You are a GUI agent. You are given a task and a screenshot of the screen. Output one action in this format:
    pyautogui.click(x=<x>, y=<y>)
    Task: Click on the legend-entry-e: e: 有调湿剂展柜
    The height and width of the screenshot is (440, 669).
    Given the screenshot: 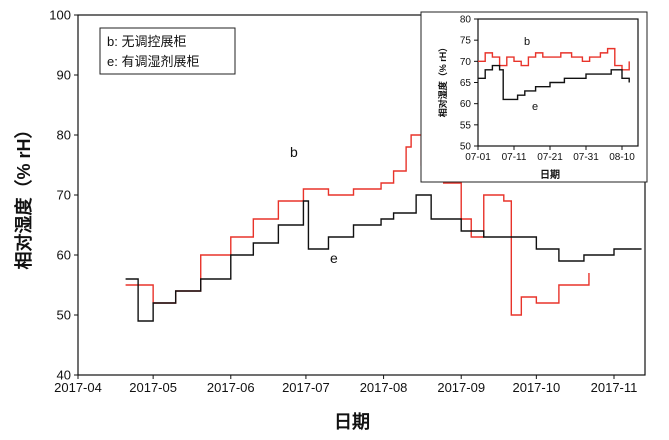 What is the action you would take?
    pyautogui.click(x=153, y=61)
    